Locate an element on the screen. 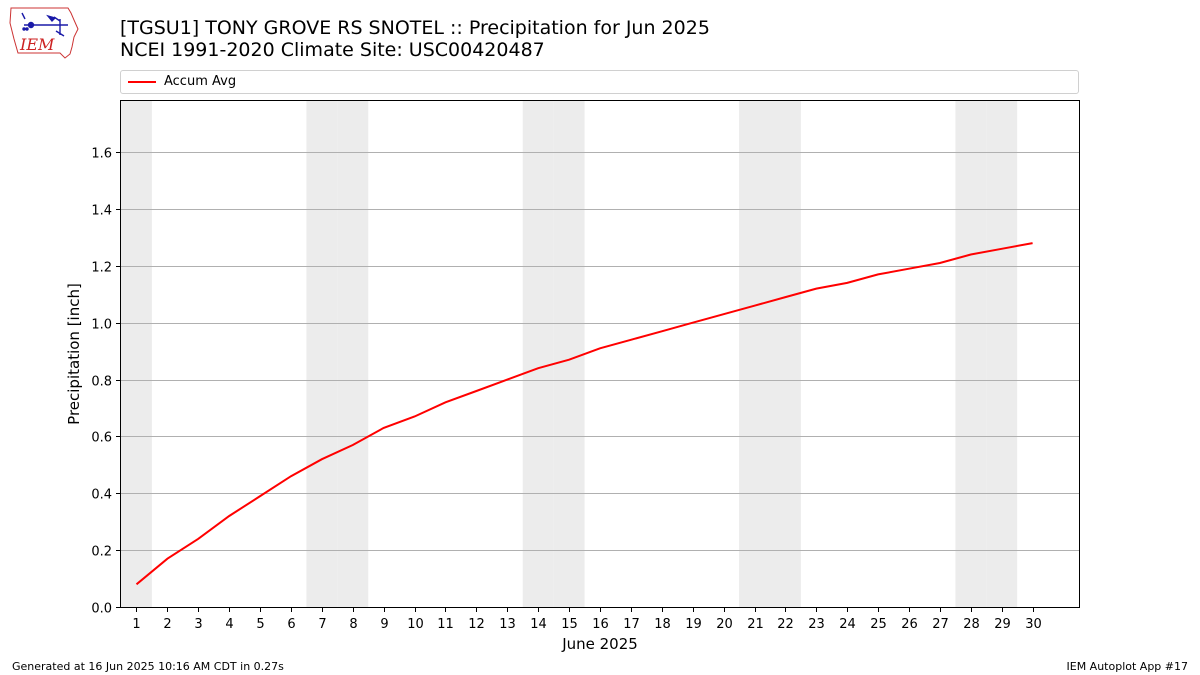 The width and height of the screenshot is (1200, 675). footer-app-id: IEM Autoplot App #17 is located at coordinates (1127, 666).